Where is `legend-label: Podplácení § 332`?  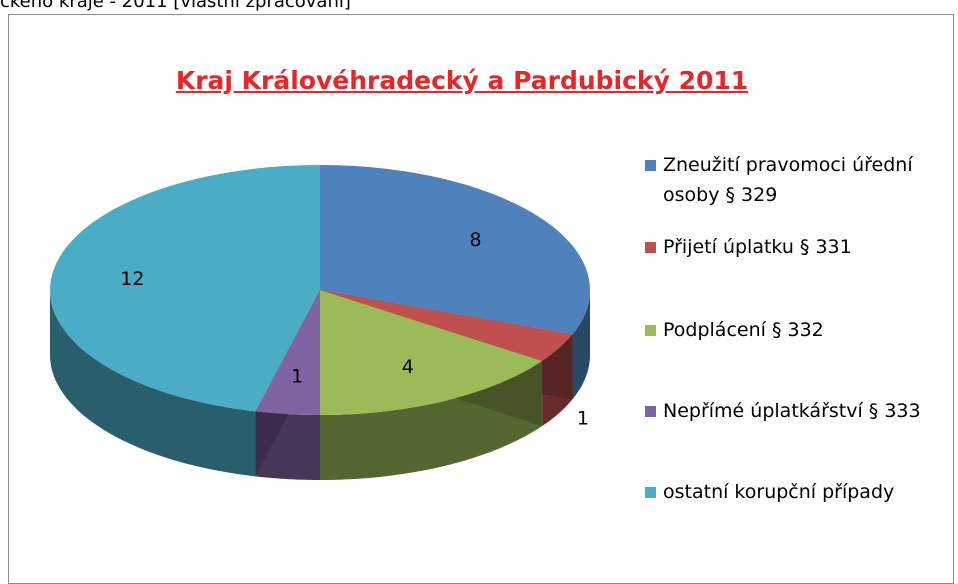
legend-label: Podplácení § 332 is located at coordinates (743, 330).